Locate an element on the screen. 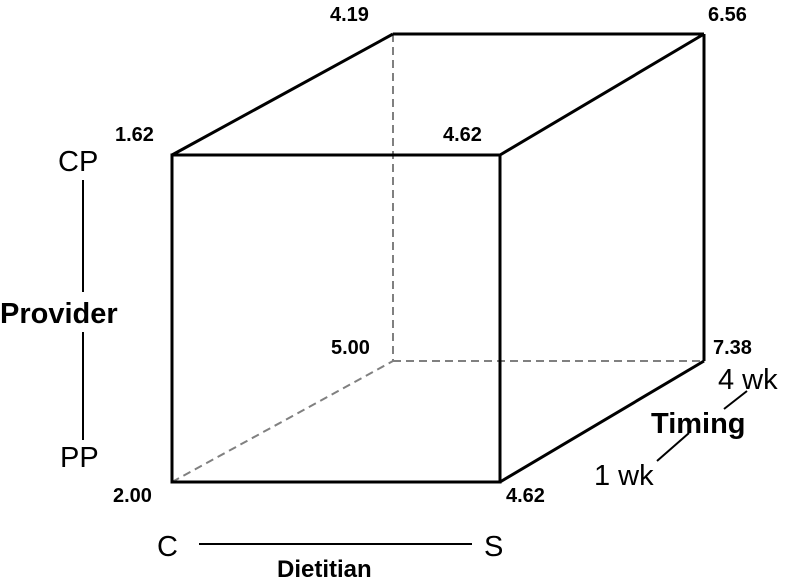 The image size is (800, 580). timing-axis-line-bottom is located at coordinates (673, 447).